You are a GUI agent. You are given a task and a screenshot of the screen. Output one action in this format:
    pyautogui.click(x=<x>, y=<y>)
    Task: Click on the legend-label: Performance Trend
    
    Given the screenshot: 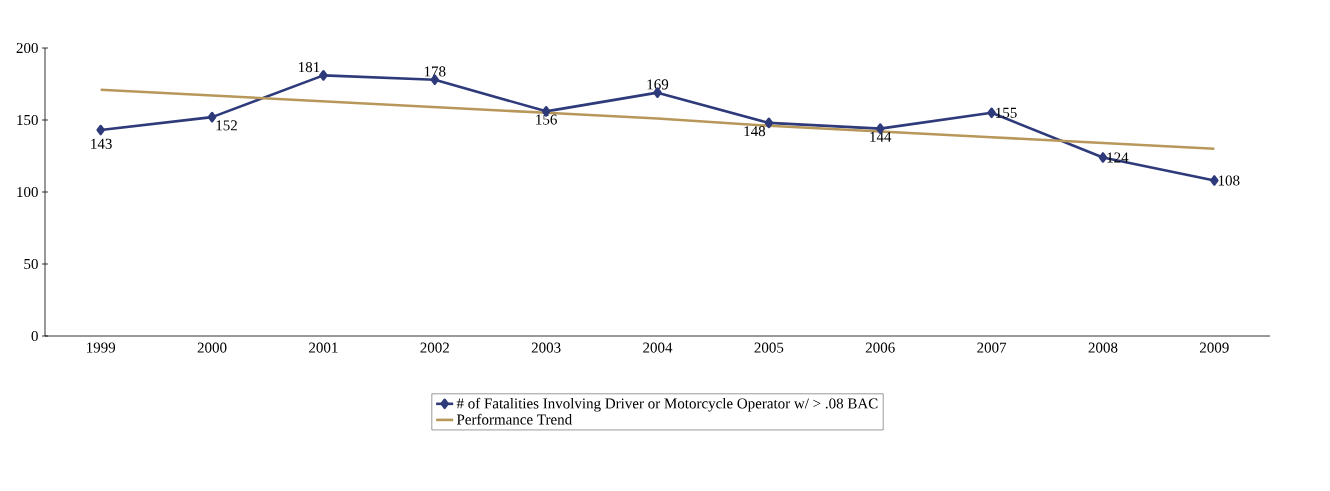 What is the action you would take?
    pyautogui.click(x=514, y=419)
    